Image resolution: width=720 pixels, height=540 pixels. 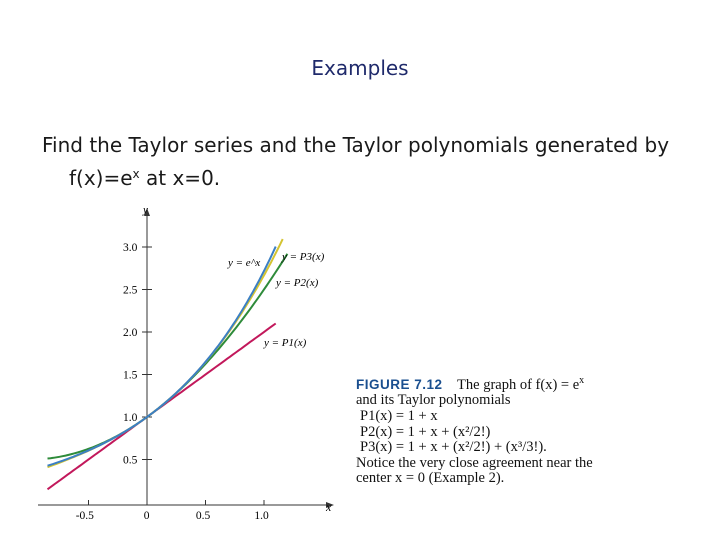 I want to click on series-line-p3, so click(x=165, y=353).